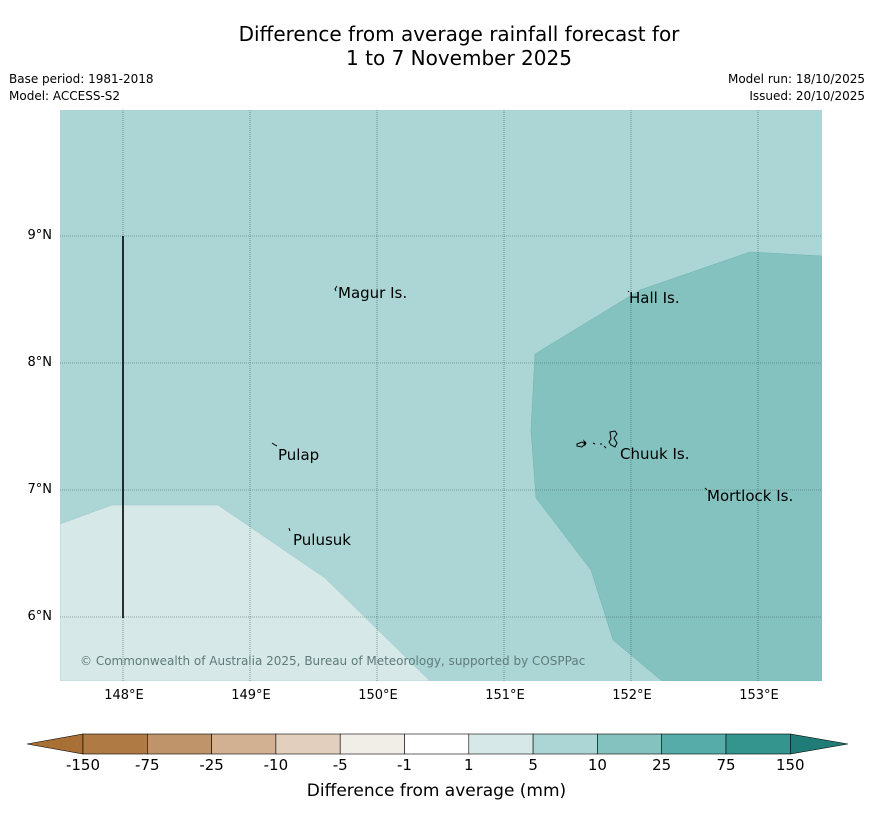 This screenshot has width=873, height=816. Describe the element at coordinates (790, 765) in the screenshot. I see `colorbar-tick-label: 150` at that location.